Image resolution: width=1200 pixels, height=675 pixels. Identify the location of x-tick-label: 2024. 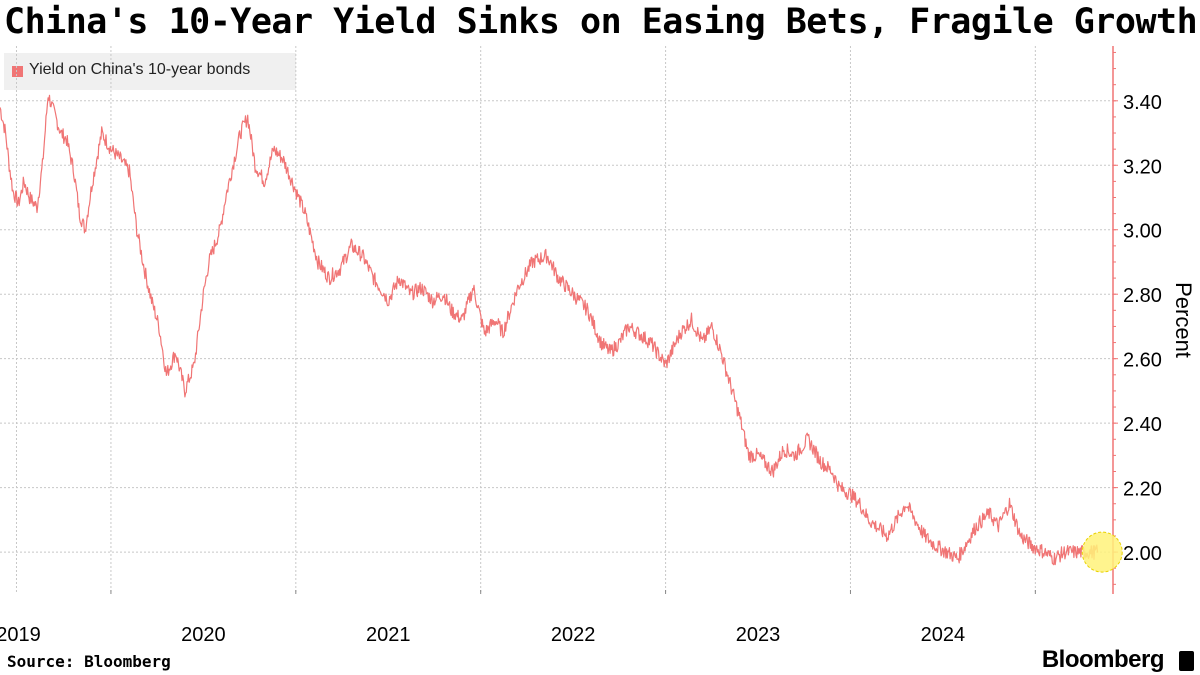
(943, 635).